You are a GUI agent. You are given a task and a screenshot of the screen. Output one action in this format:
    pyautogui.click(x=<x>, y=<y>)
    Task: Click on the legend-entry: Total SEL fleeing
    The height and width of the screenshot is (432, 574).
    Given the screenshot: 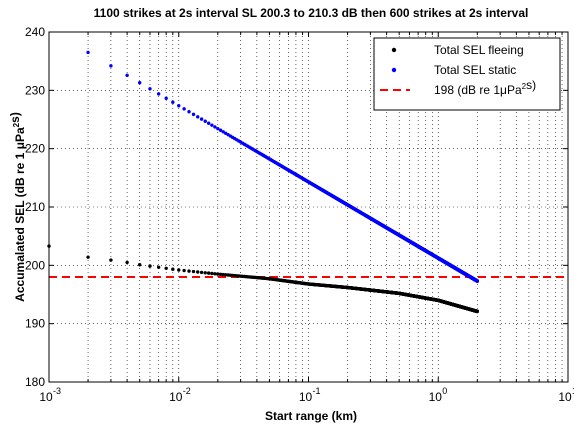 What is the action you would take?
    pyautogui.click(x=457, y=50)
    